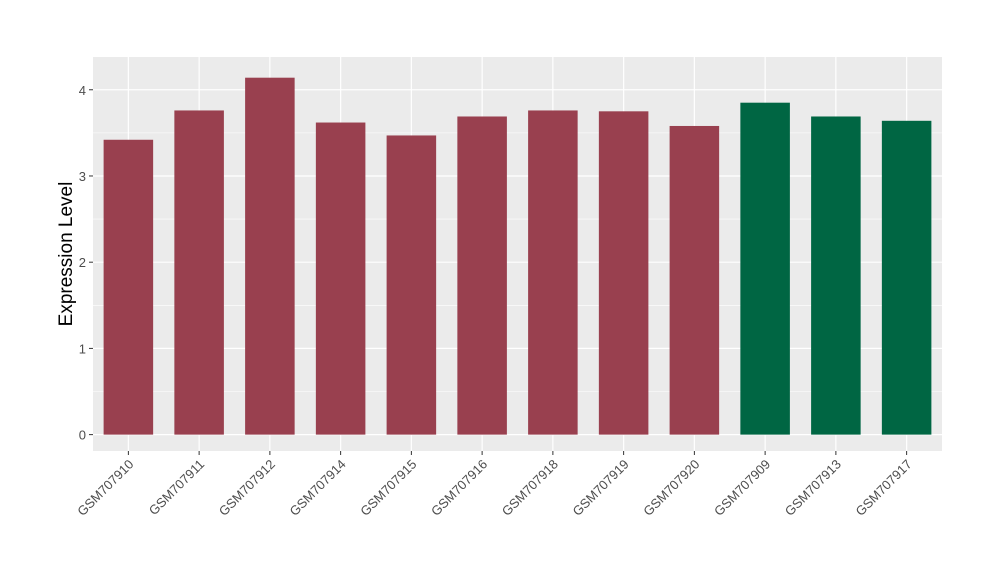  Describe the element at coordinates (530, 488) in the screenshot. I see `x-tick-label: GSM707918` at that location.